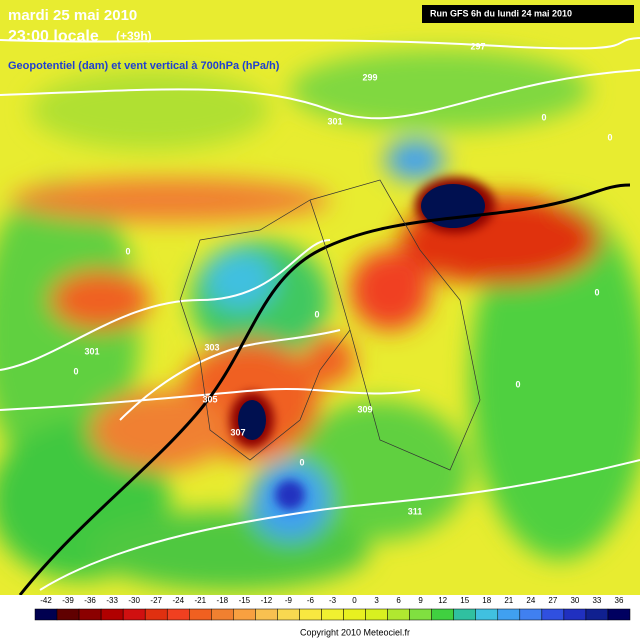 The image size is (640, 640). What do you see at coordinates (464, 600) in the screenshot?
I see `colorbar-label: 15` at bounding box center [464, 600].